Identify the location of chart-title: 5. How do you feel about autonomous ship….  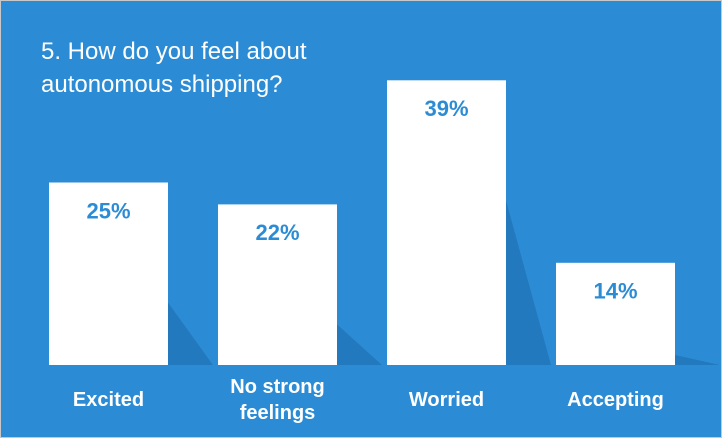
(174, 68).